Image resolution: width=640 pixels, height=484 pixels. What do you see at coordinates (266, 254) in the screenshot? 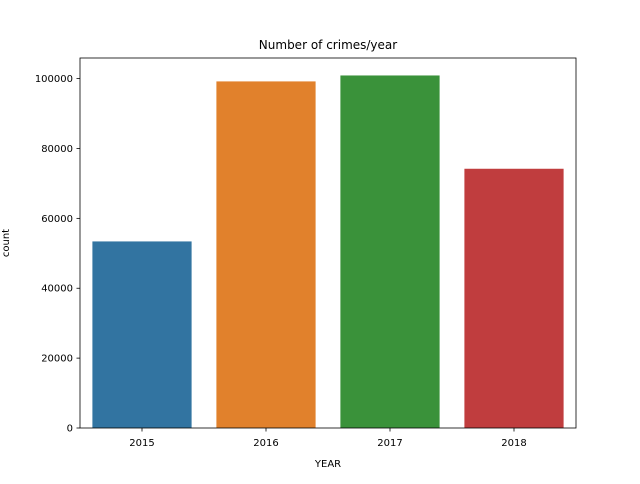
I see `bar-2016` at bounding box center [266, 254].